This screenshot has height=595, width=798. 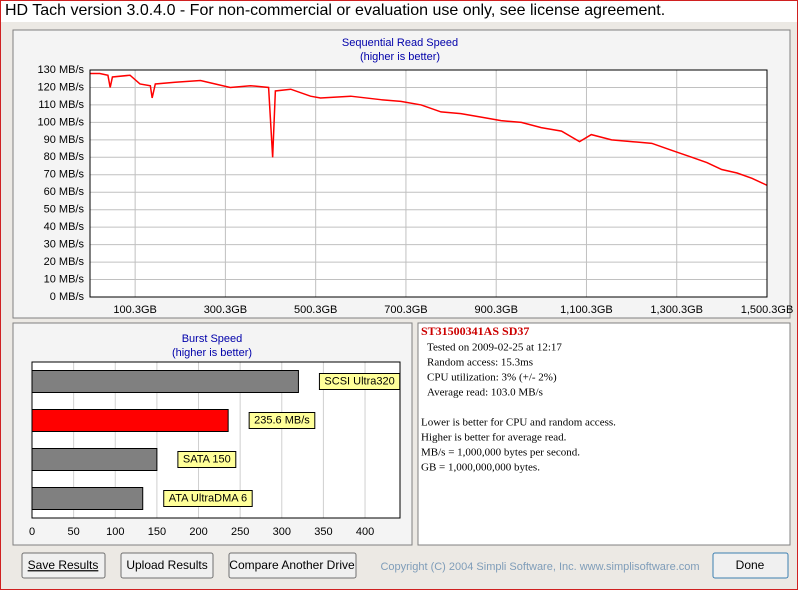 I want to click on x-tick-label: 300, so click(x=282, y=532).